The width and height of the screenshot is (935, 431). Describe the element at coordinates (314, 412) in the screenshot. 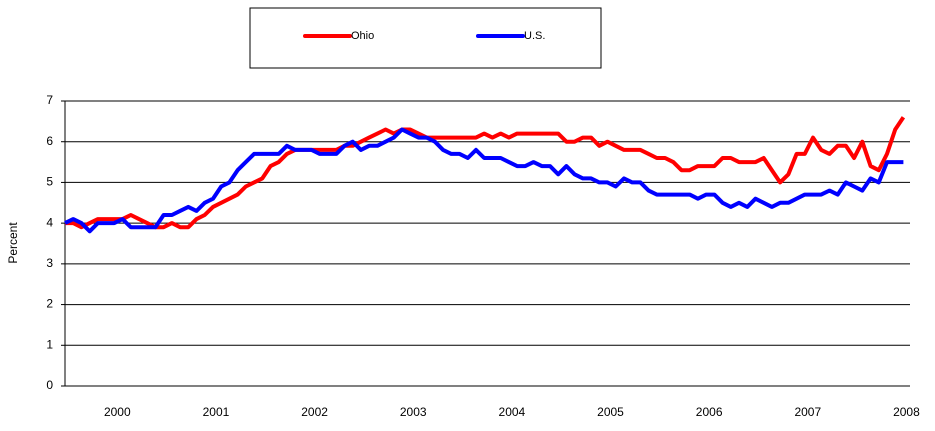

I see `x-tick-label: 2002` at that location.